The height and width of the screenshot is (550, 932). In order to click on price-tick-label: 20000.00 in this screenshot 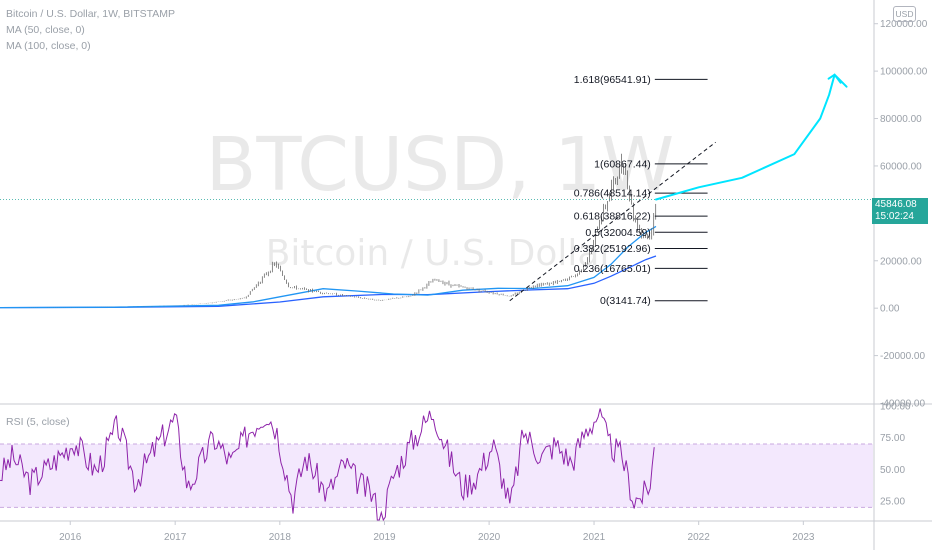, I will do `click(901, 261)`.